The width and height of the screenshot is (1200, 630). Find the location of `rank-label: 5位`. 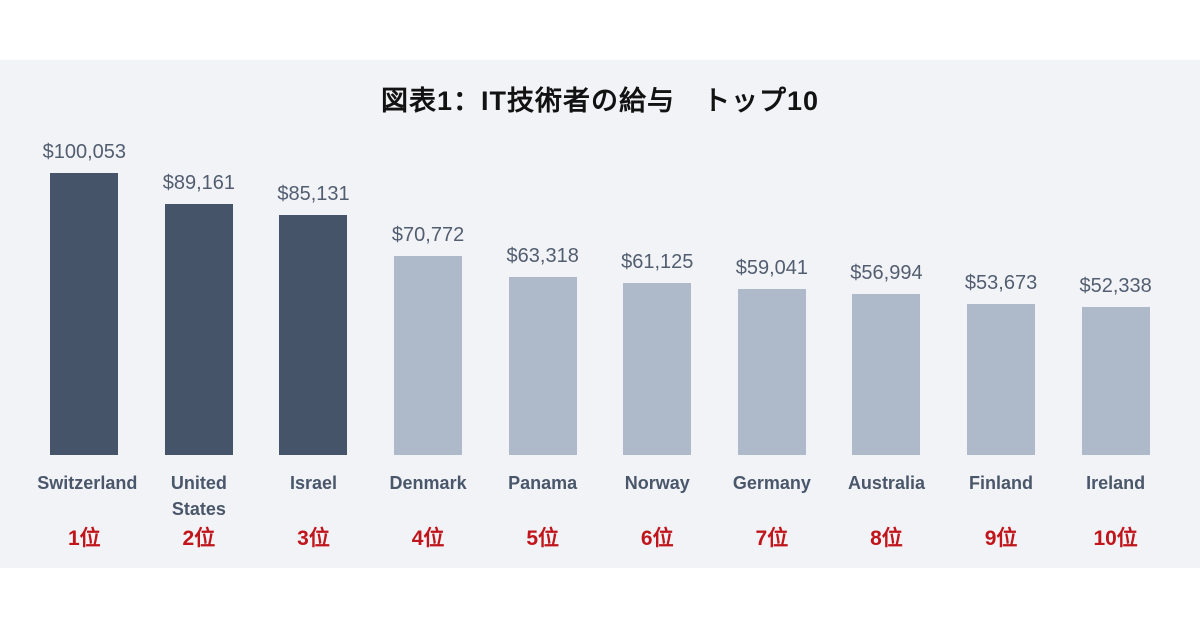

rank-label: 5位 is located at coordinates (542, 537).